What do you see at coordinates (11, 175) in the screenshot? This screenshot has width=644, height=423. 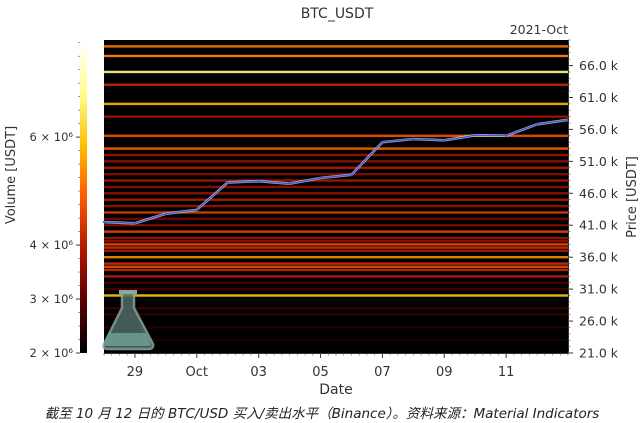 I see `y-axis-label-left: Volume [USDT]` at bounding box center [11, 175].